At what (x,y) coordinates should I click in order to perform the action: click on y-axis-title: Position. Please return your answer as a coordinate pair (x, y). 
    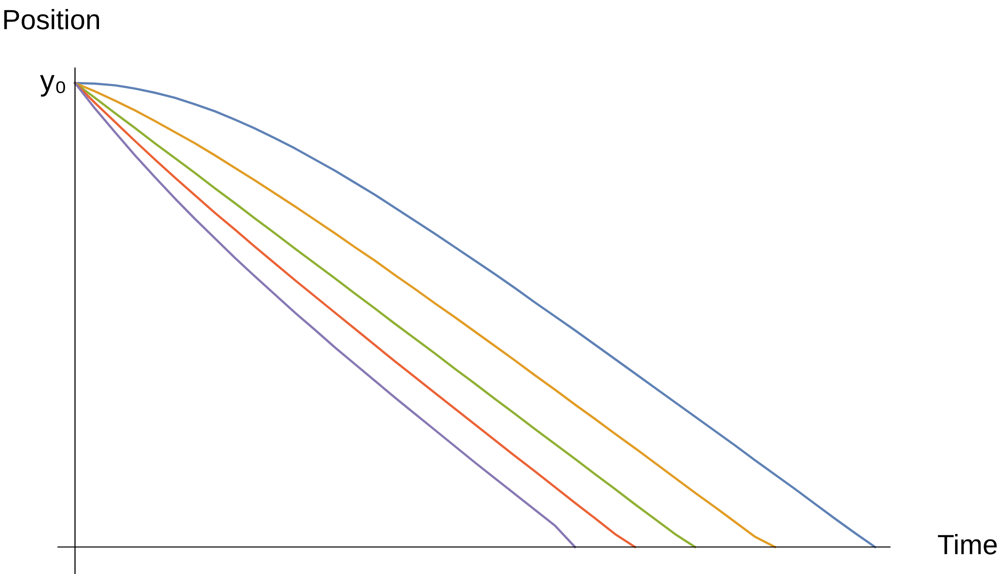
    Looking at the image, I should click on (52, 19).